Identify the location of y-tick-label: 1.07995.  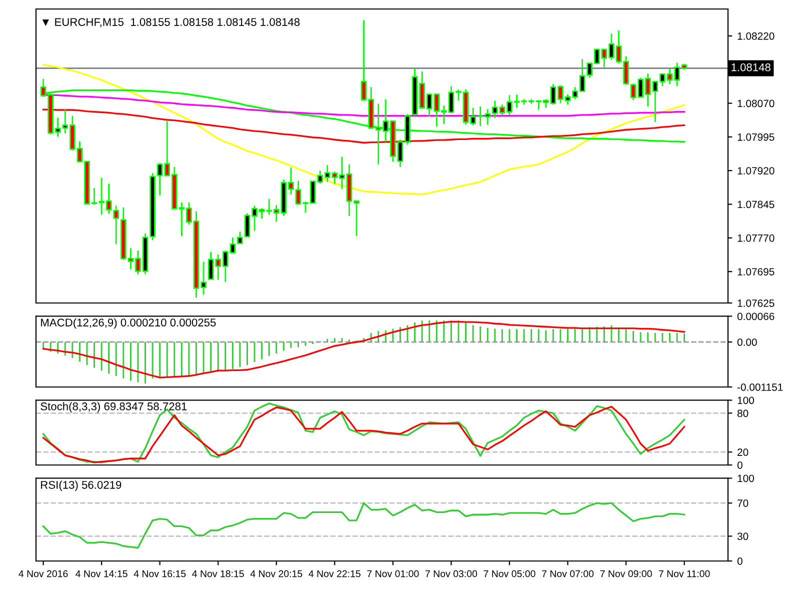
(756, 137).